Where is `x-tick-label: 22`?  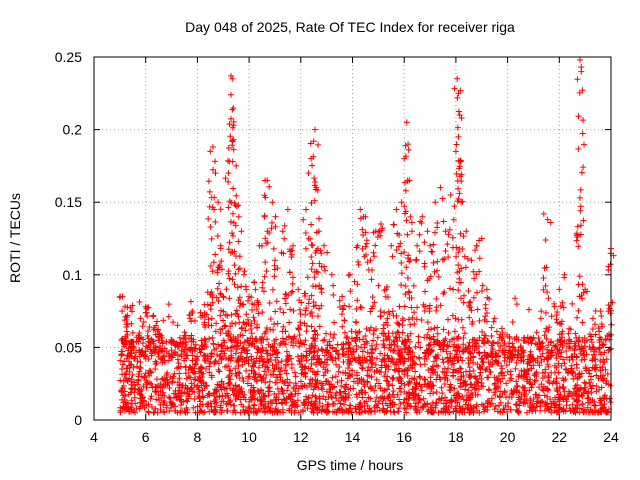 x-tick-label: 22 is located at coordinates (560, 437).